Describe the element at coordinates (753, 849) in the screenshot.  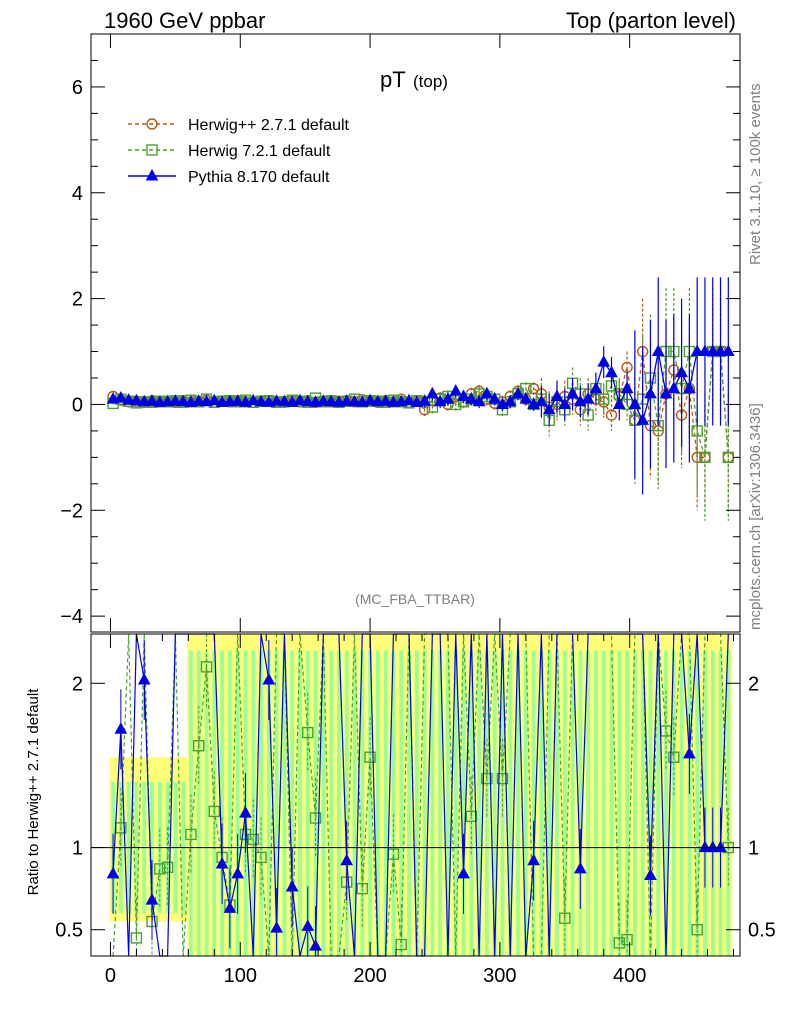
I see `ratio-y-tick-label-right: 1` at that location.